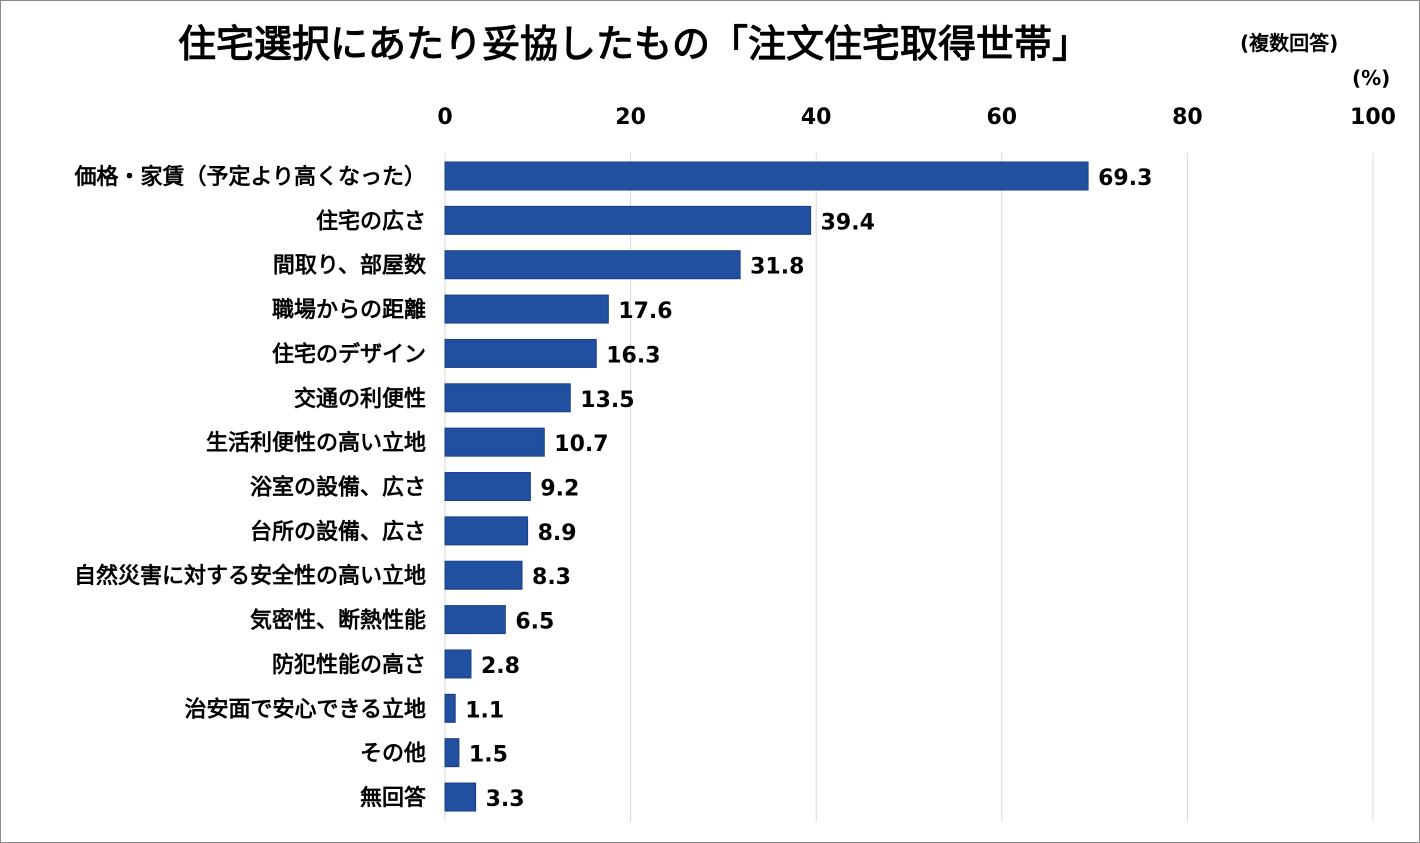 The image size is (1420, 843). Describe the element at coordinates (349, 354) in the screenshot. I see `category-label: 住宅のデザイン` at that location.